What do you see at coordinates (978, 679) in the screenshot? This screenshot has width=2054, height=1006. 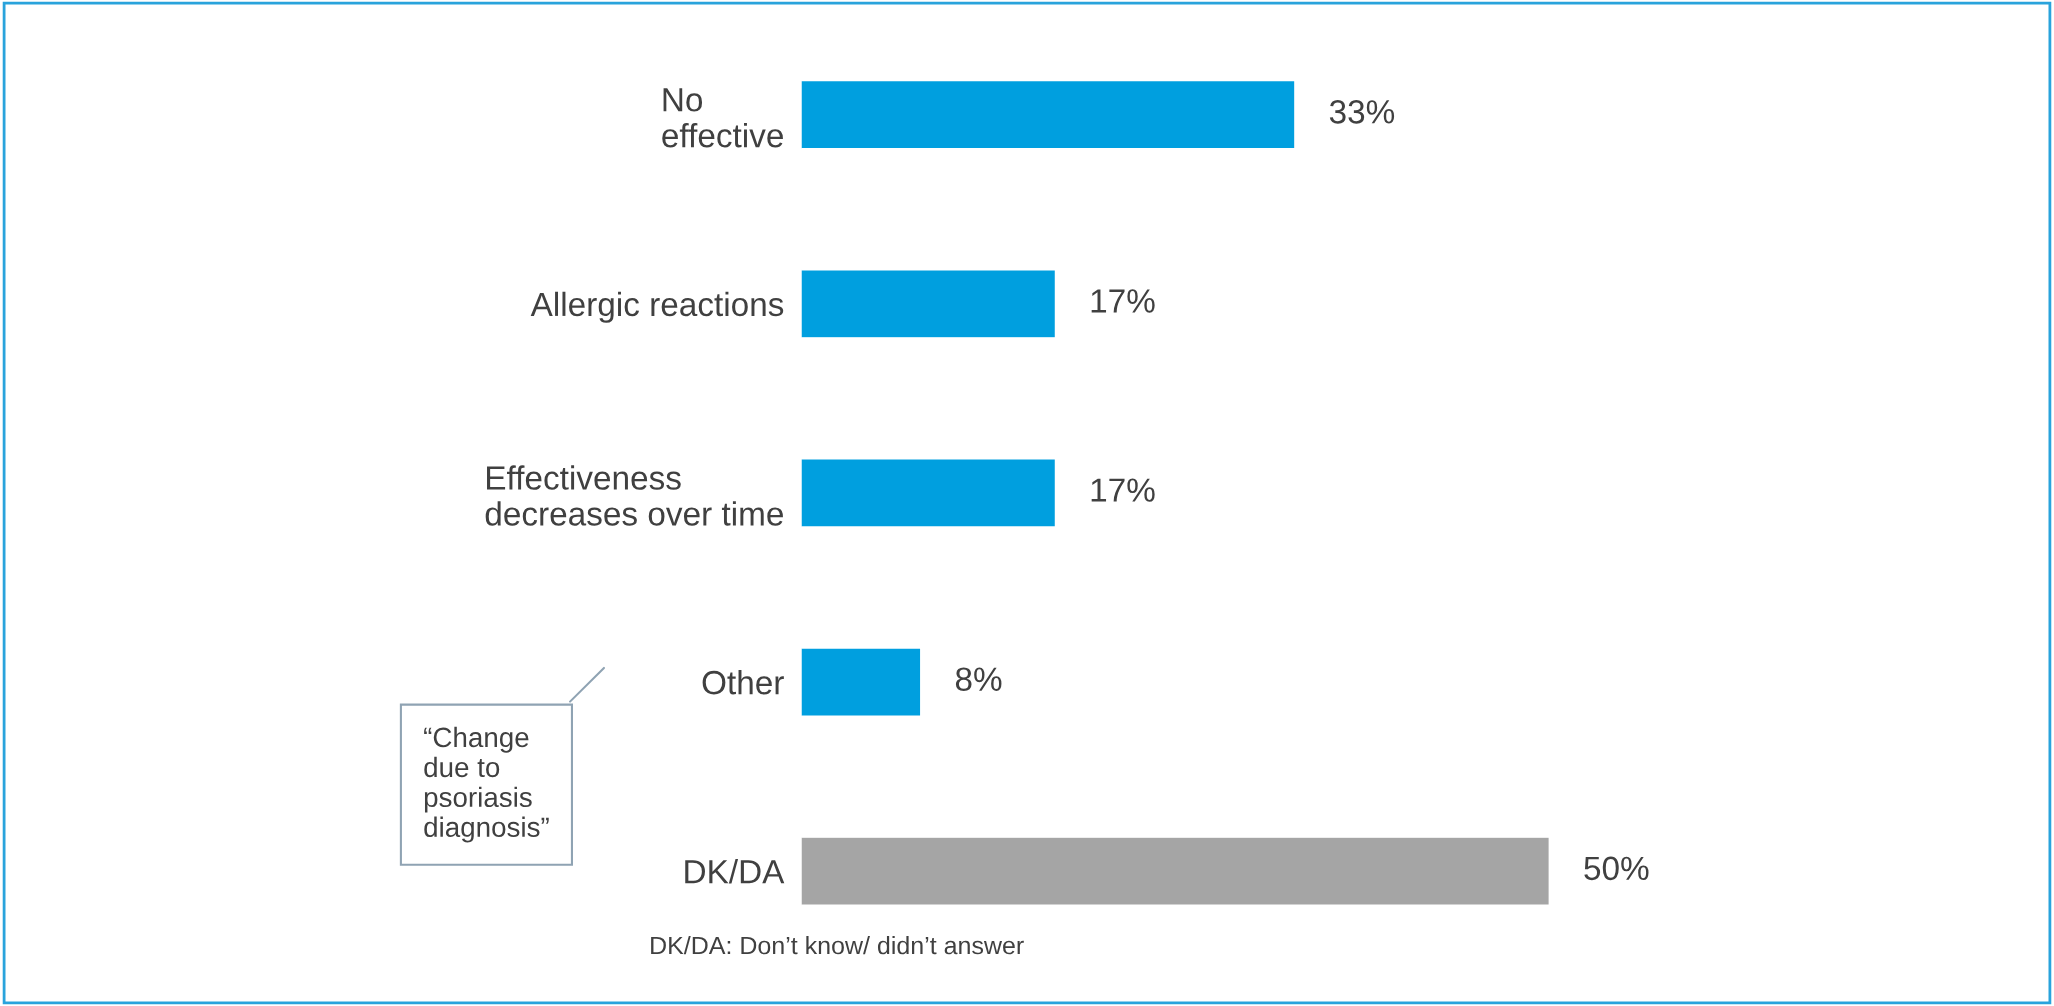 I see `data-label: 8%` at bounding box center [978, 679].